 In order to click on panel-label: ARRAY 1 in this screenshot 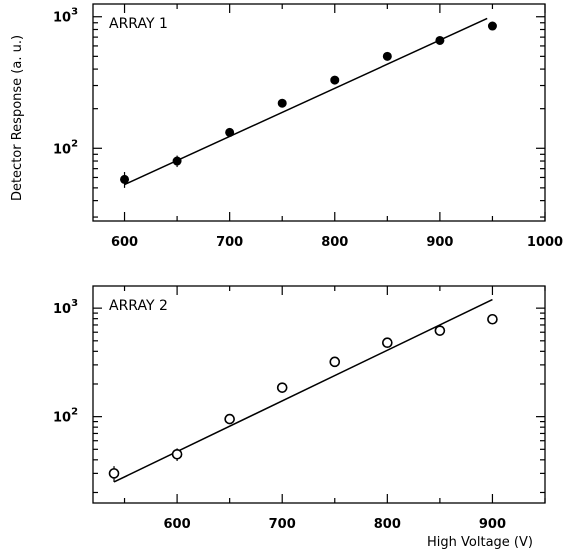, I will do `click(138, 24)`.